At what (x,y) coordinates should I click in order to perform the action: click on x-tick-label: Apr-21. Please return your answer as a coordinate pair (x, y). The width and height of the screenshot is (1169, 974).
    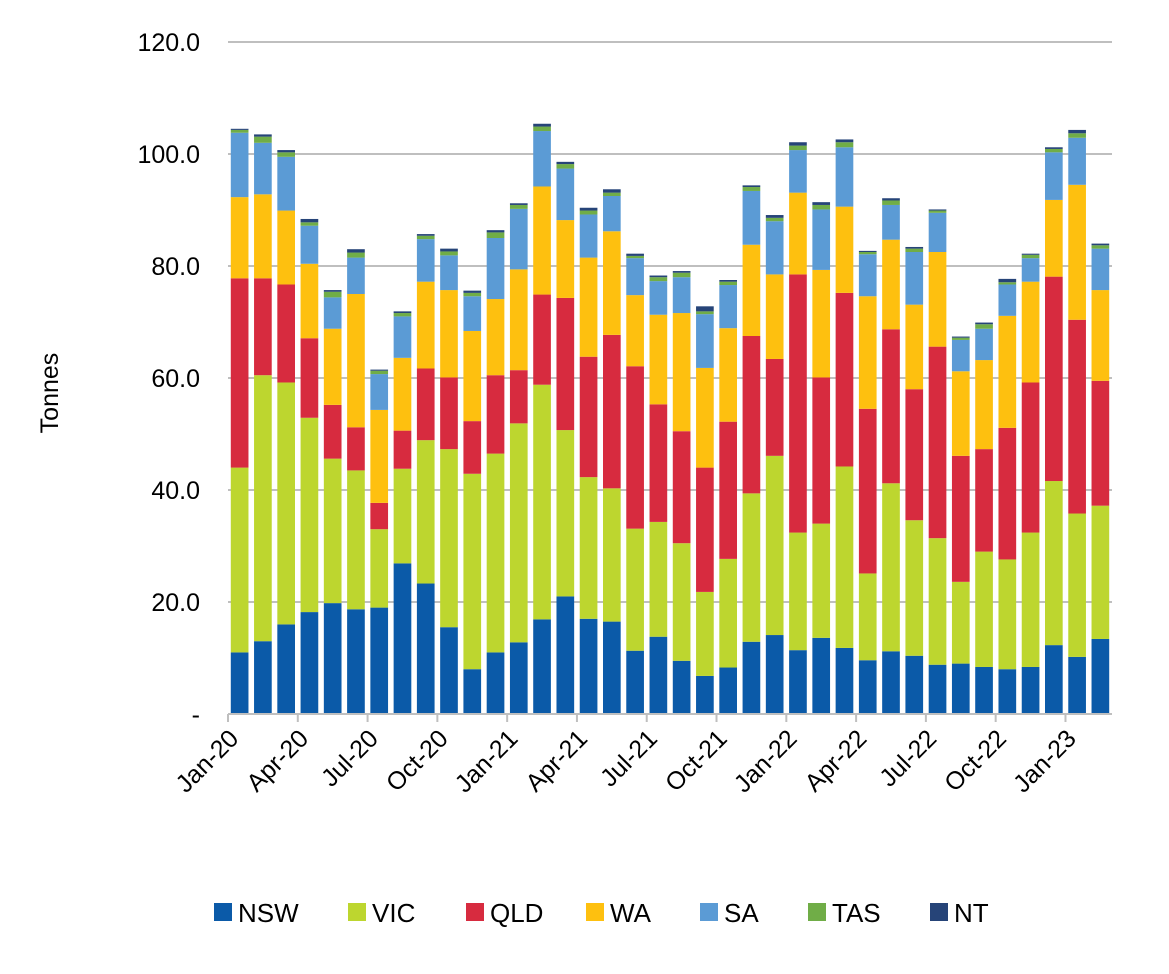
    Looking at the image, I should click on (556, 760).